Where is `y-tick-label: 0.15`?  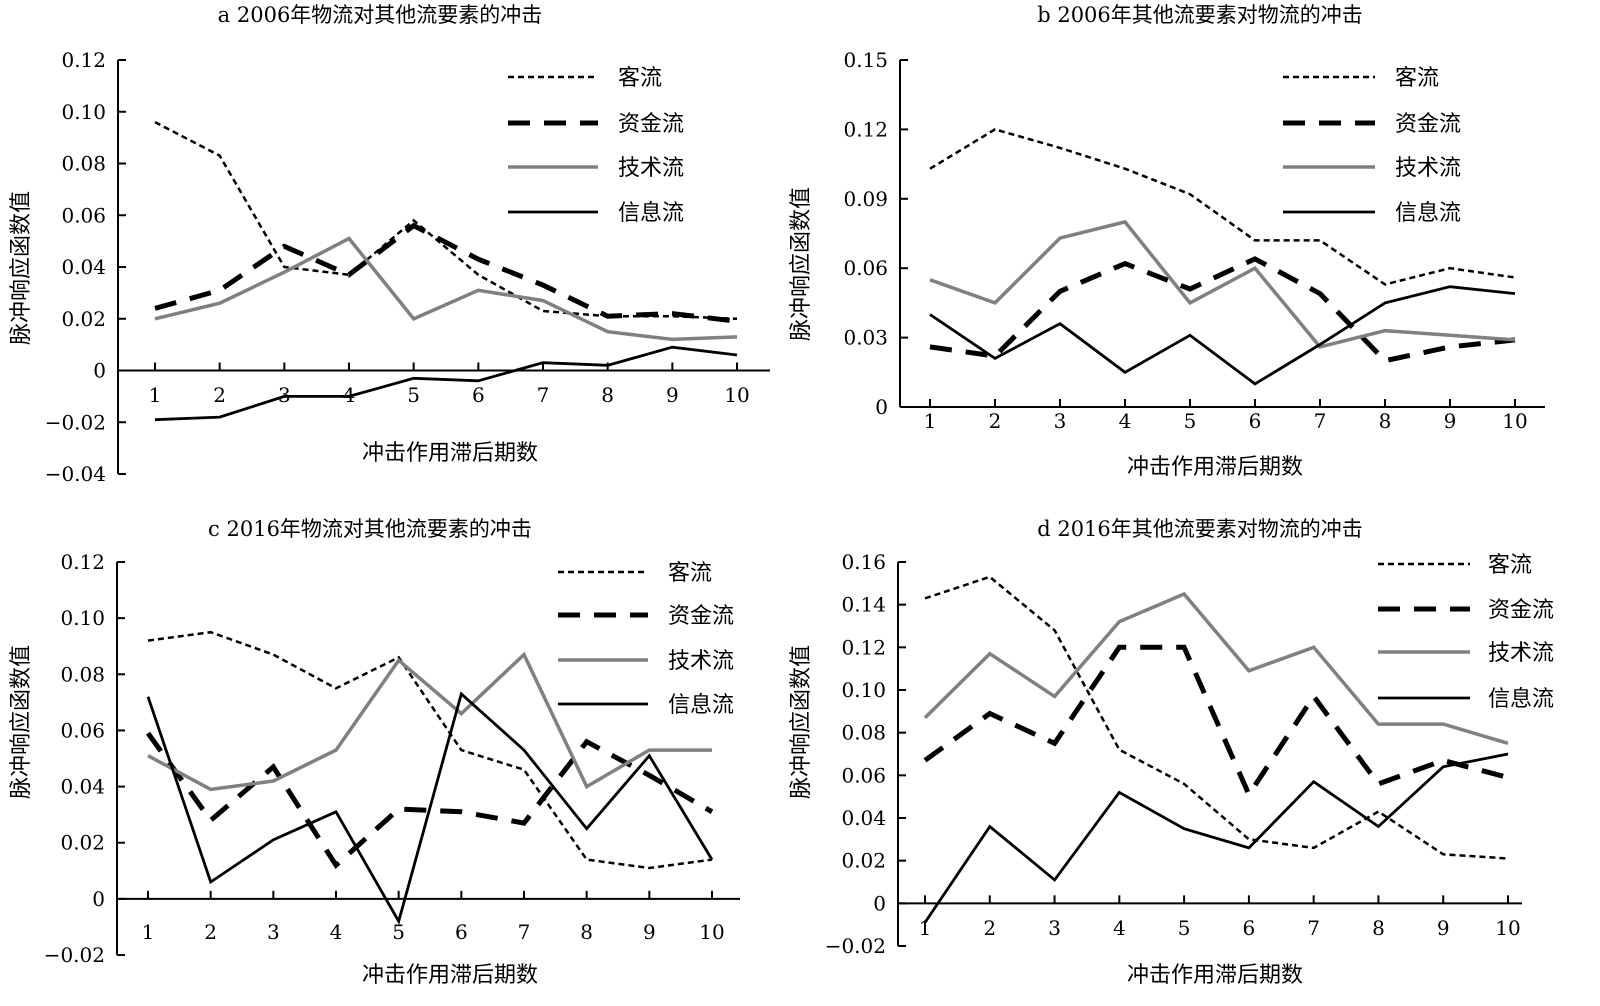
y-tick-label: 0.15 is located at coordinates (865, 60).